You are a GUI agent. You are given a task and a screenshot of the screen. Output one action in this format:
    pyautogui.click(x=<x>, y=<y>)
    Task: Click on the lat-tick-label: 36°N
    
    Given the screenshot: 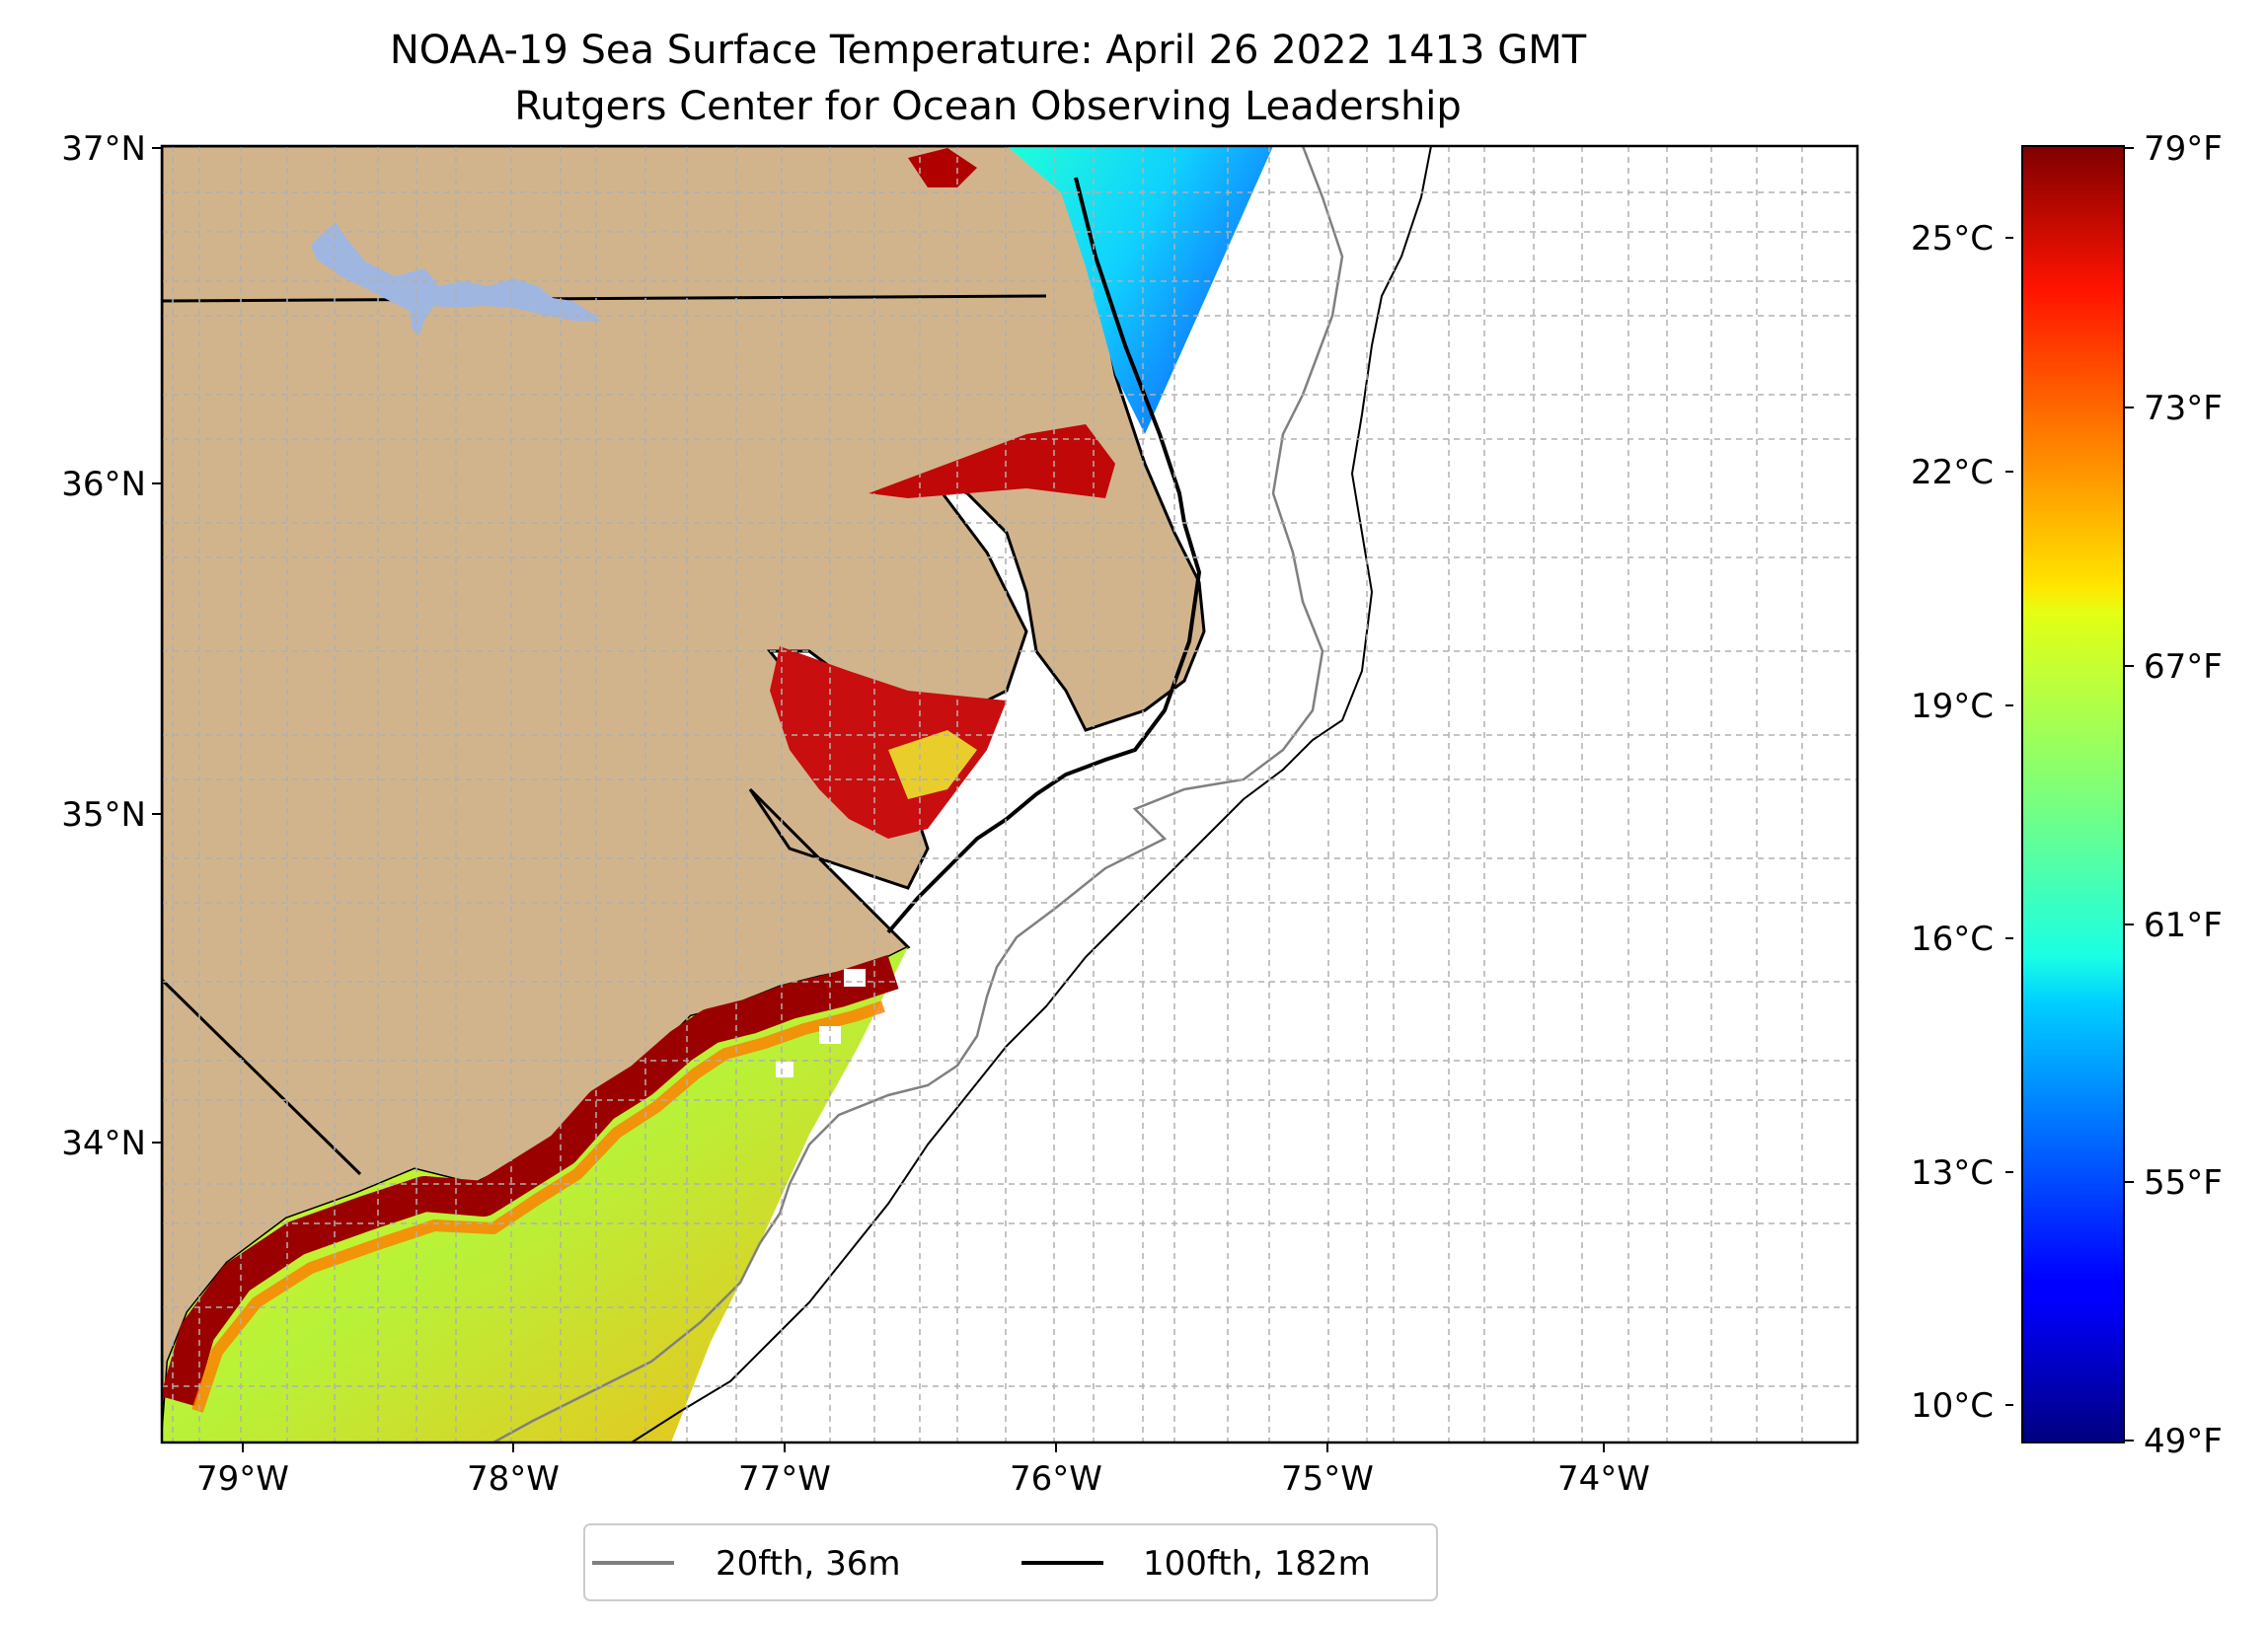 What is the action you would take?
    pyautogui.click(x=103, y=484)
    